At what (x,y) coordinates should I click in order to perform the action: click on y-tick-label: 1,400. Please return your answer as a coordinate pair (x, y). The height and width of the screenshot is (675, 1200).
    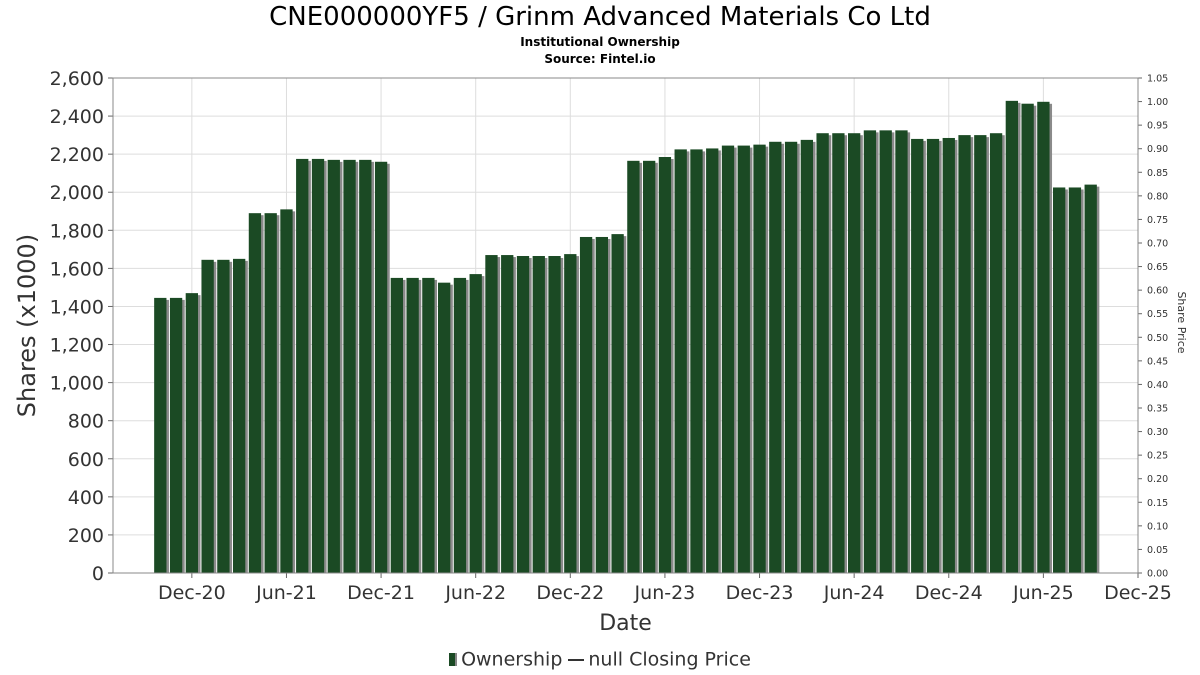
    Looking at the image, I should click on (77, 307).